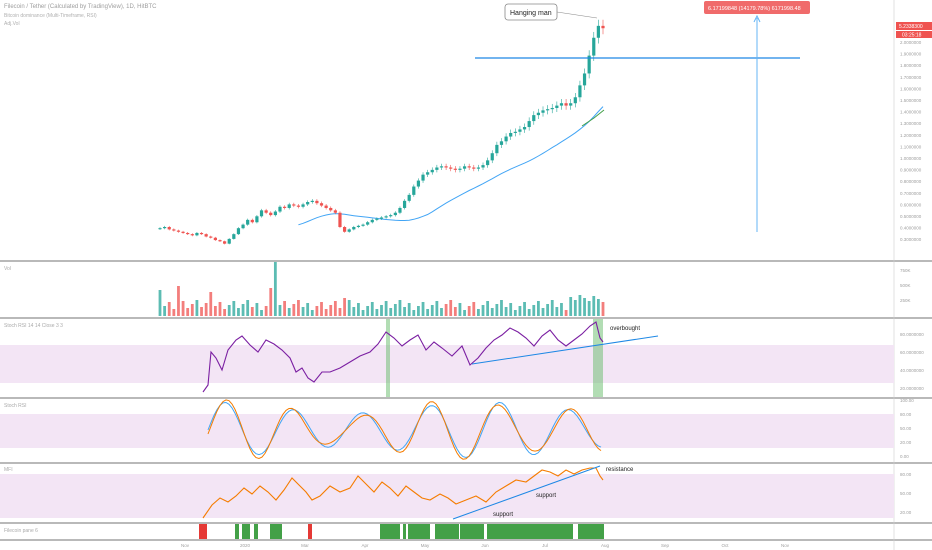  I want to click on volume-tick-label: 250K, so click(905, 300).